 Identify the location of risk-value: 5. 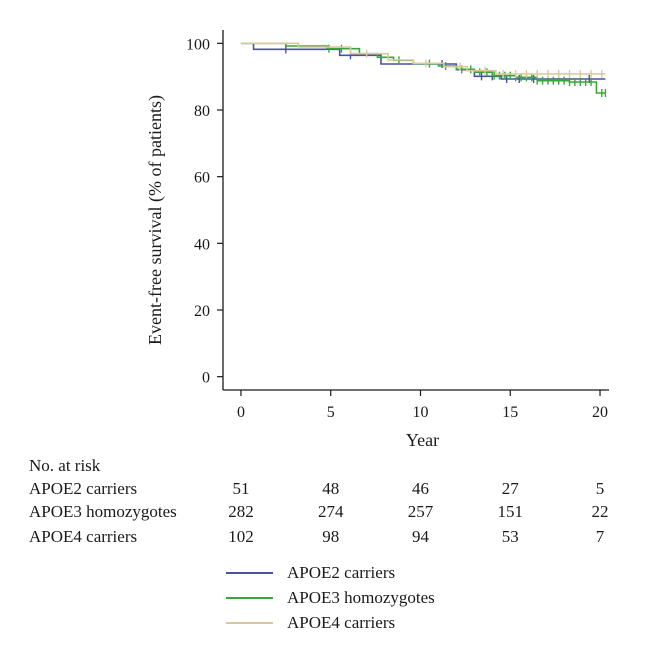
(600, 488).